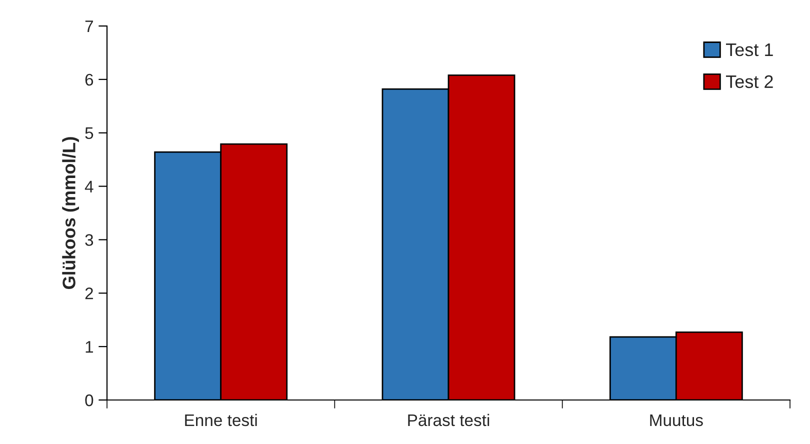 This screenshot has width=810, height=444. Describe the element at coordinates (89, 400) in the screenshot. I see `y-tick-label: 0` at that location.